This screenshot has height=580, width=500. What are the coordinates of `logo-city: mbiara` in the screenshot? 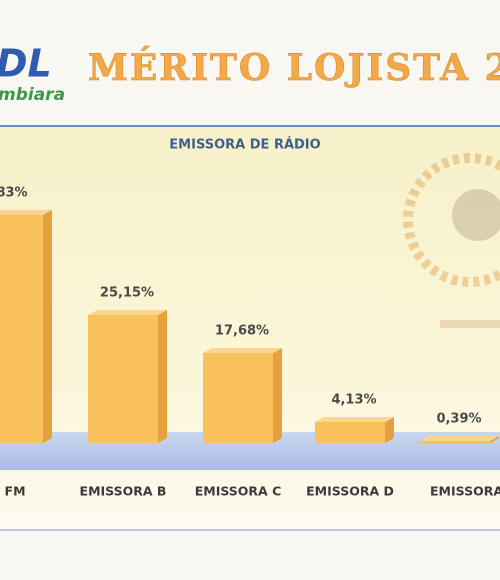 It's located at (32, 95).